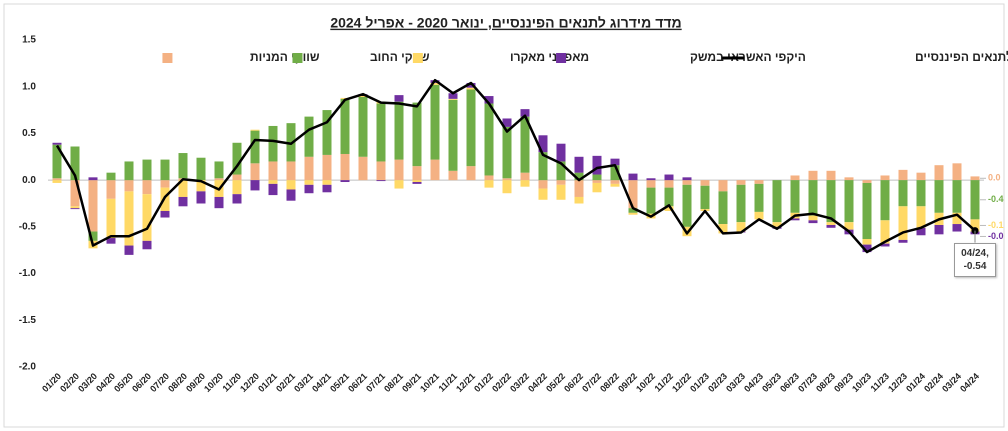  What do you see at coordinates (996, 199) in the screenshot?
I see `data-label: -0.4` at bounding box center [996, 199].